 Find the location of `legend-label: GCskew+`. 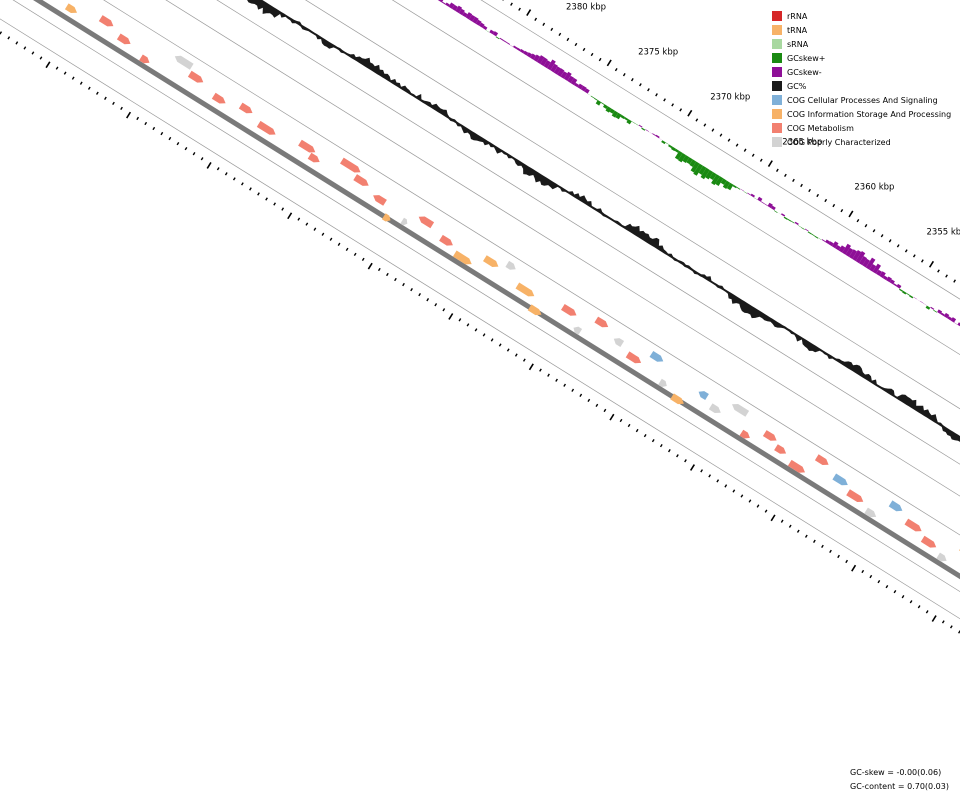

legend-label: GCskew+ is located at coordinates (806, 58).